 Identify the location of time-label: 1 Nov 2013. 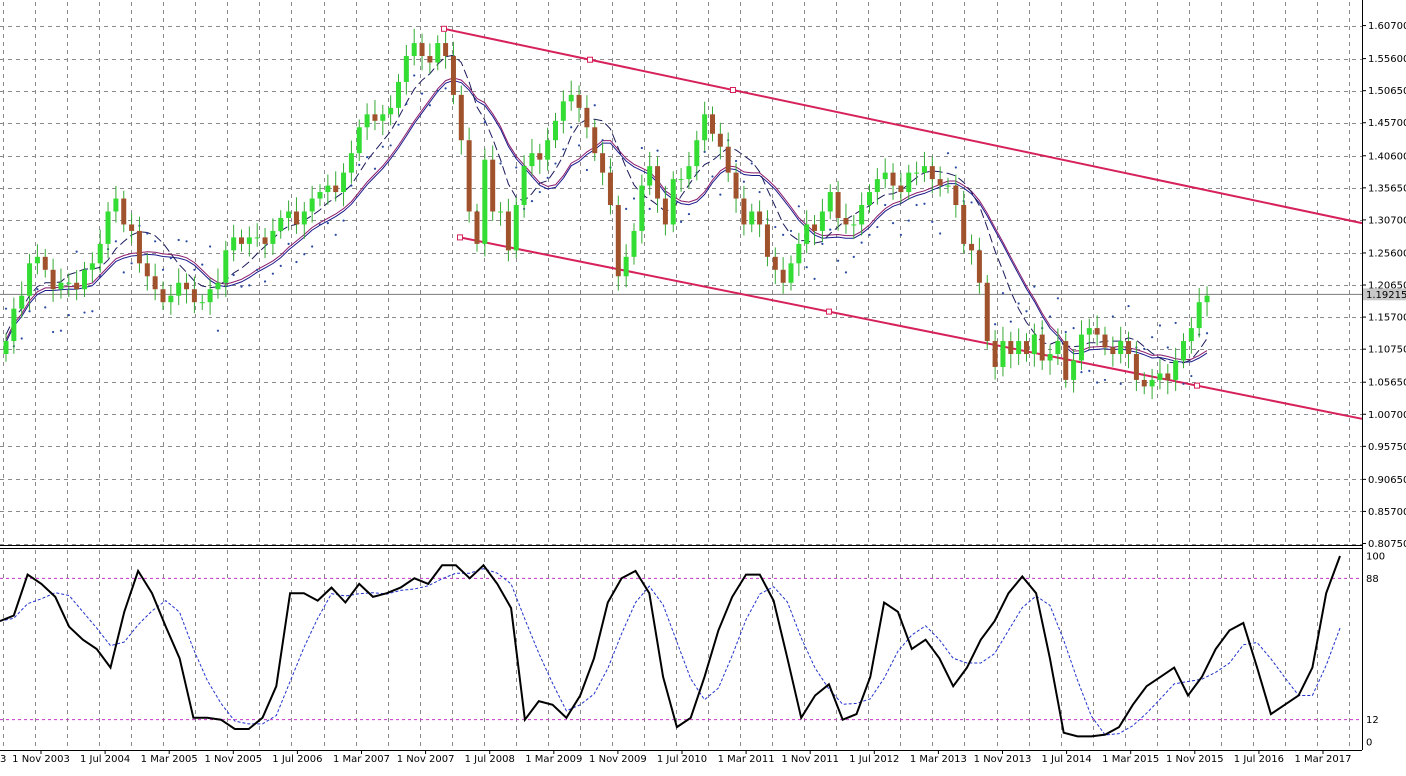
(1003, 759).